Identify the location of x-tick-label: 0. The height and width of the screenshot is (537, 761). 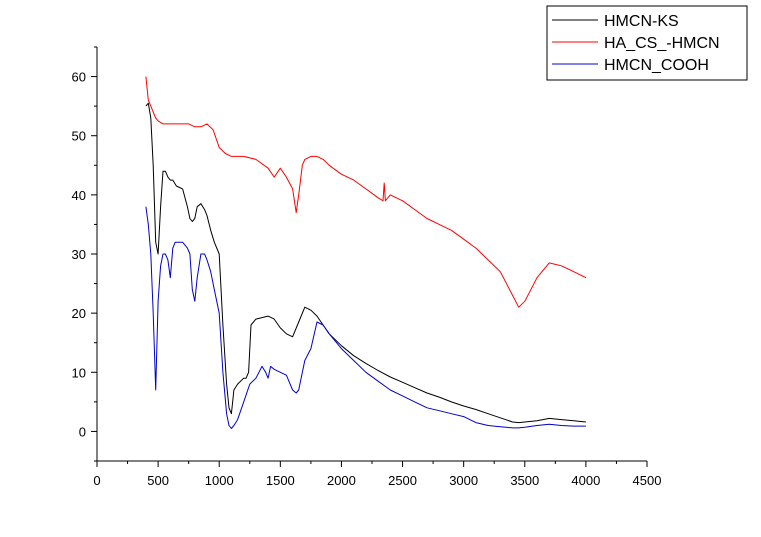
(96, 480).